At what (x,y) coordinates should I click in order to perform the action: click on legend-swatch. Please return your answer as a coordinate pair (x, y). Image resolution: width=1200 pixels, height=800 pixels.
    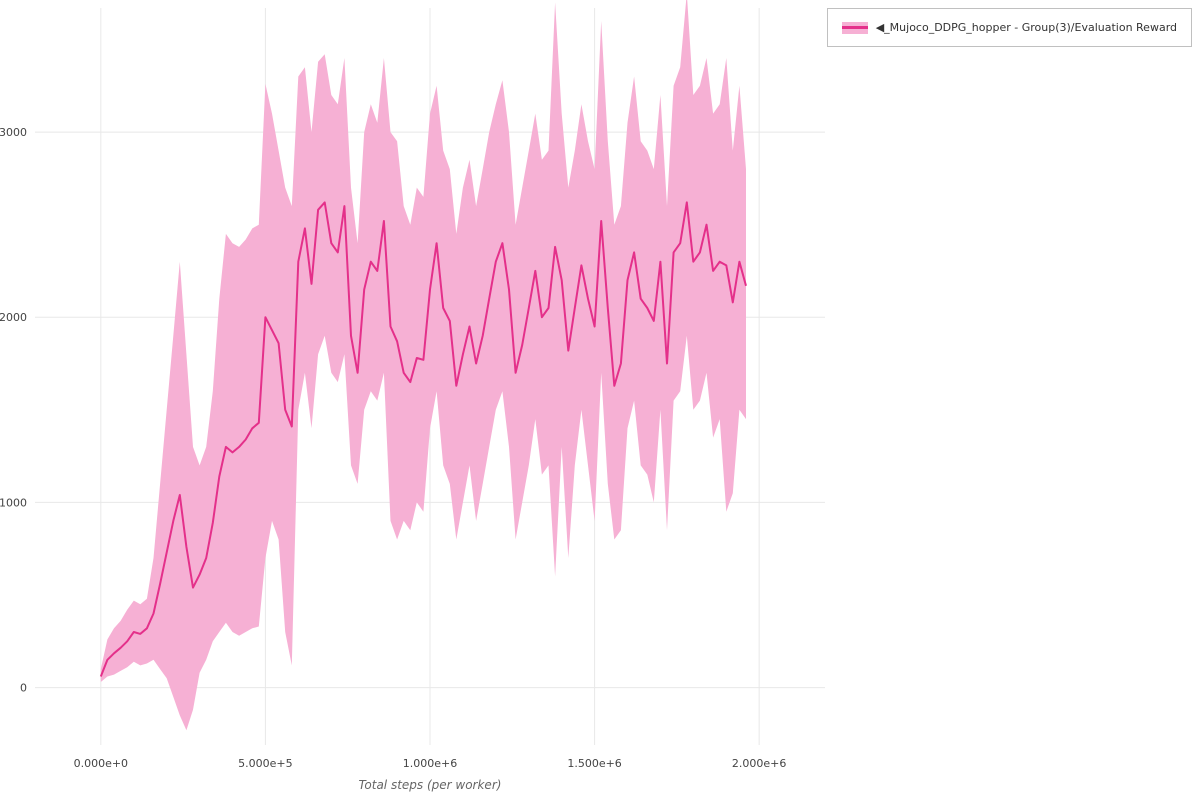
    Looking at the image, I should click on (854, 27).